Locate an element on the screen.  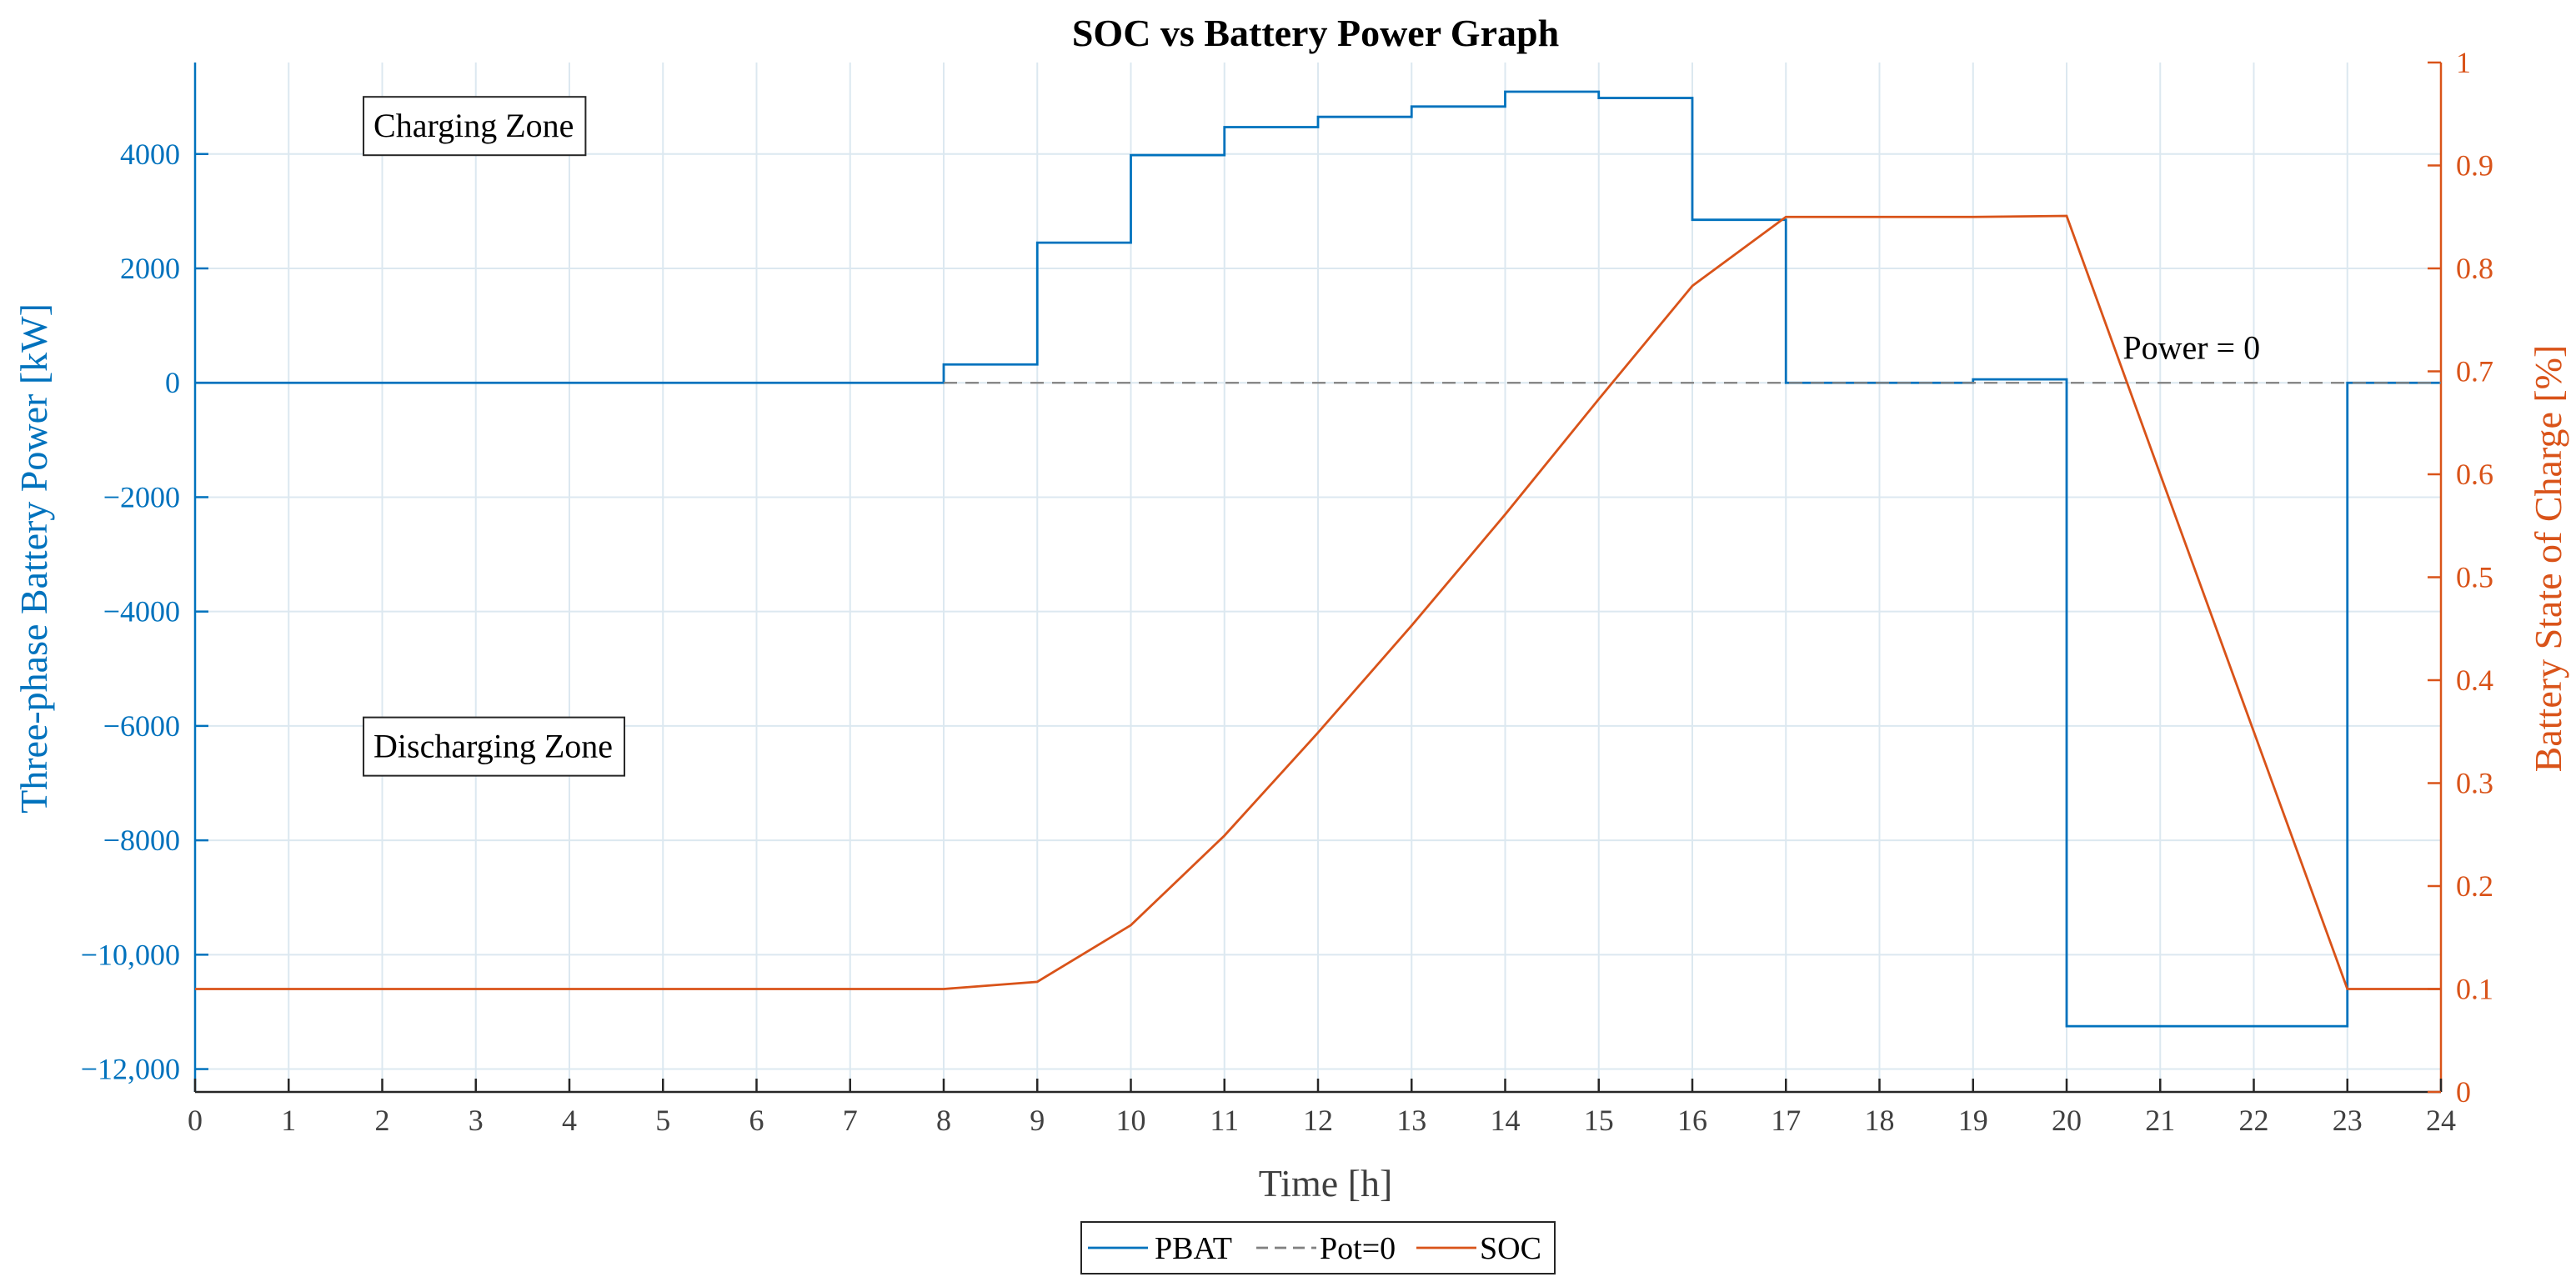
annotation-text: Charging Zone is located at coordinates (473, 126).